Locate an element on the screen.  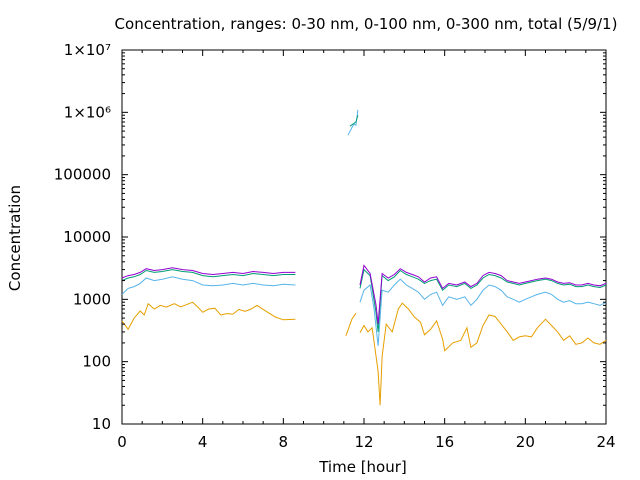
x-tick-label: 4 is located at coordinates (203, 442).